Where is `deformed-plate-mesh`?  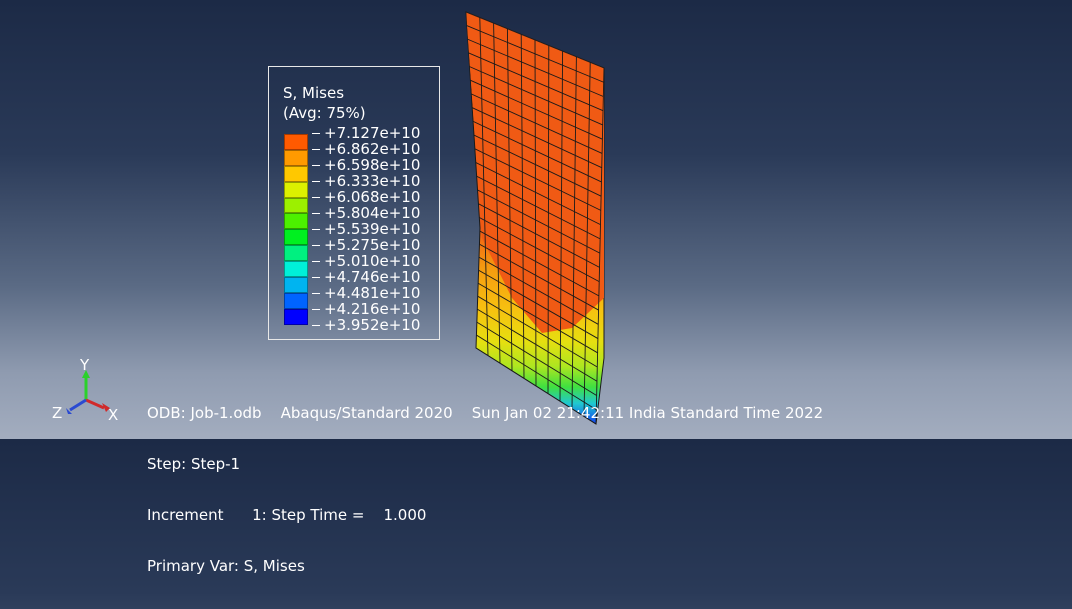
deformed-plate-mesh is located at coordinates (542, 220).